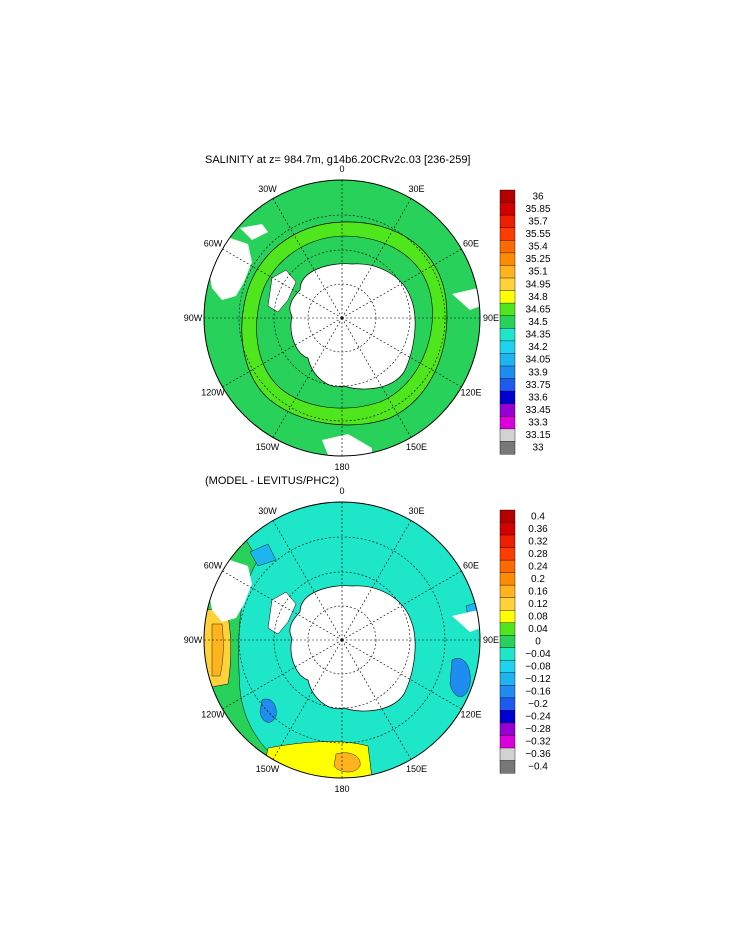  Describe the element at coordinates (538, 196) in the screenshot. I see `colorbar-tick-label: 36` at that location.